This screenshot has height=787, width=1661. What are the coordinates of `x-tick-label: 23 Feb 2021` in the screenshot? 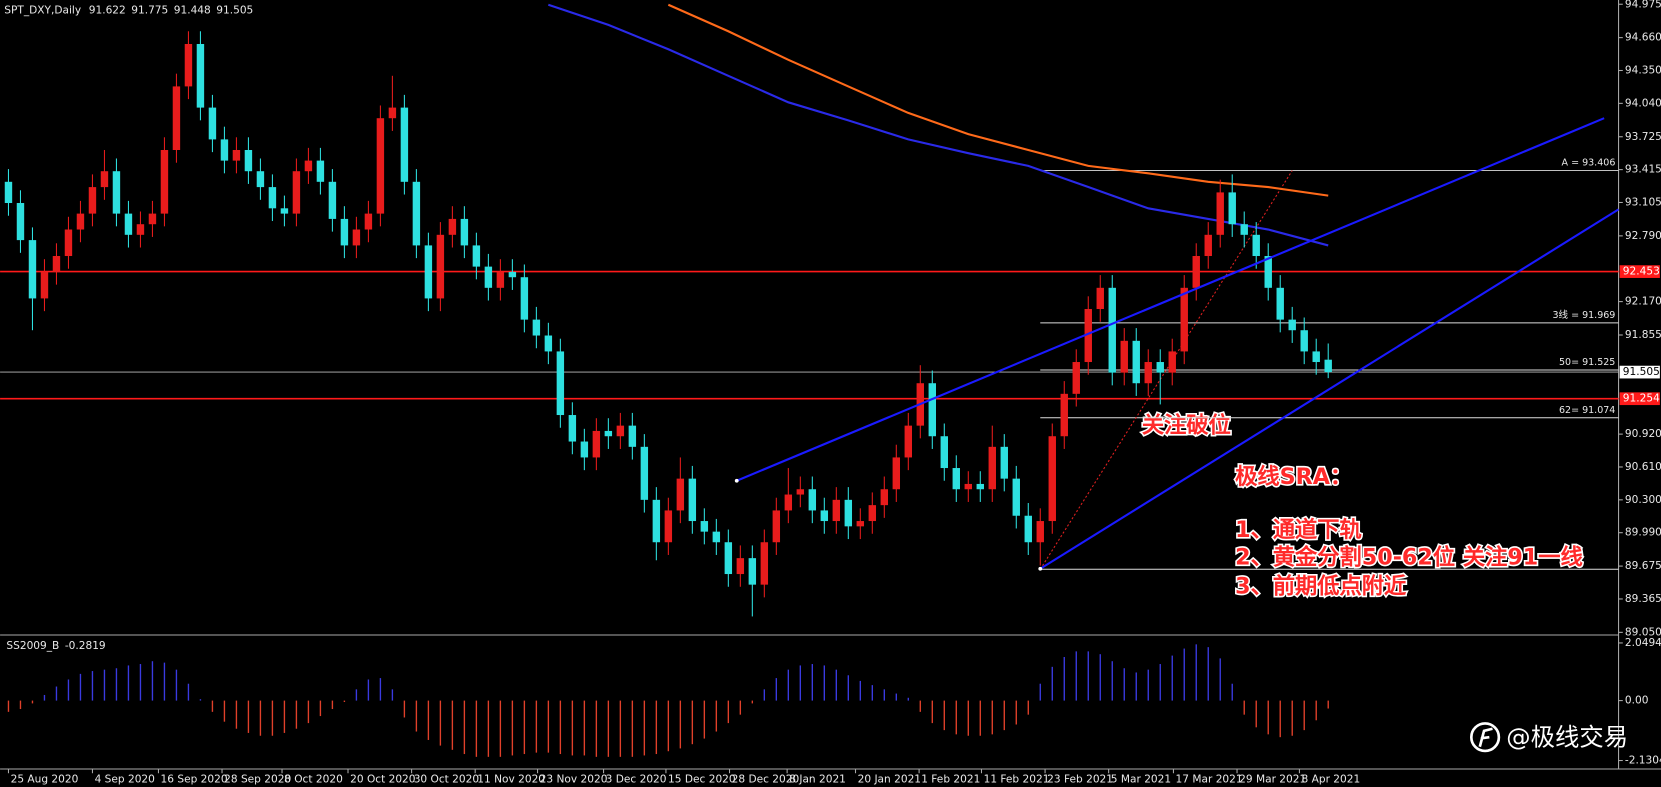 It's located at (1080, 780).